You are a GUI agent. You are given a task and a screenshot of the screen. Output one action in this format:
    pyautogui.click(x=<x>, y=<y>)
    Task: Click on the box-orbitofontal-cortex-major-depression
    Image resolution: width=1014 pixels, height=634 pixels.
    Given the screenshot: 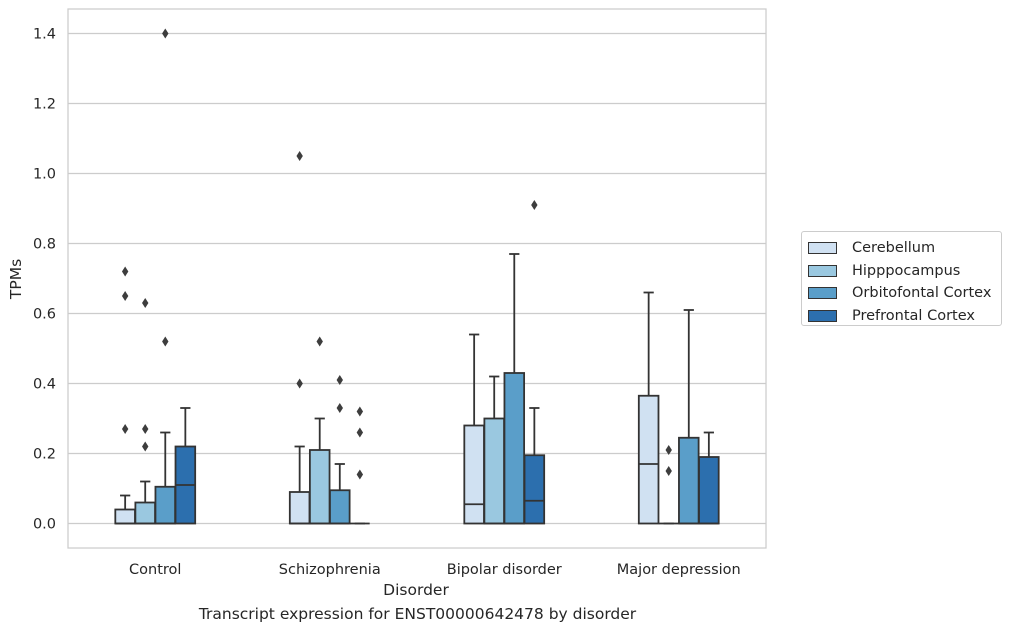 What is the action you would take?
    pyautogui.click(x=689, y=417)
    